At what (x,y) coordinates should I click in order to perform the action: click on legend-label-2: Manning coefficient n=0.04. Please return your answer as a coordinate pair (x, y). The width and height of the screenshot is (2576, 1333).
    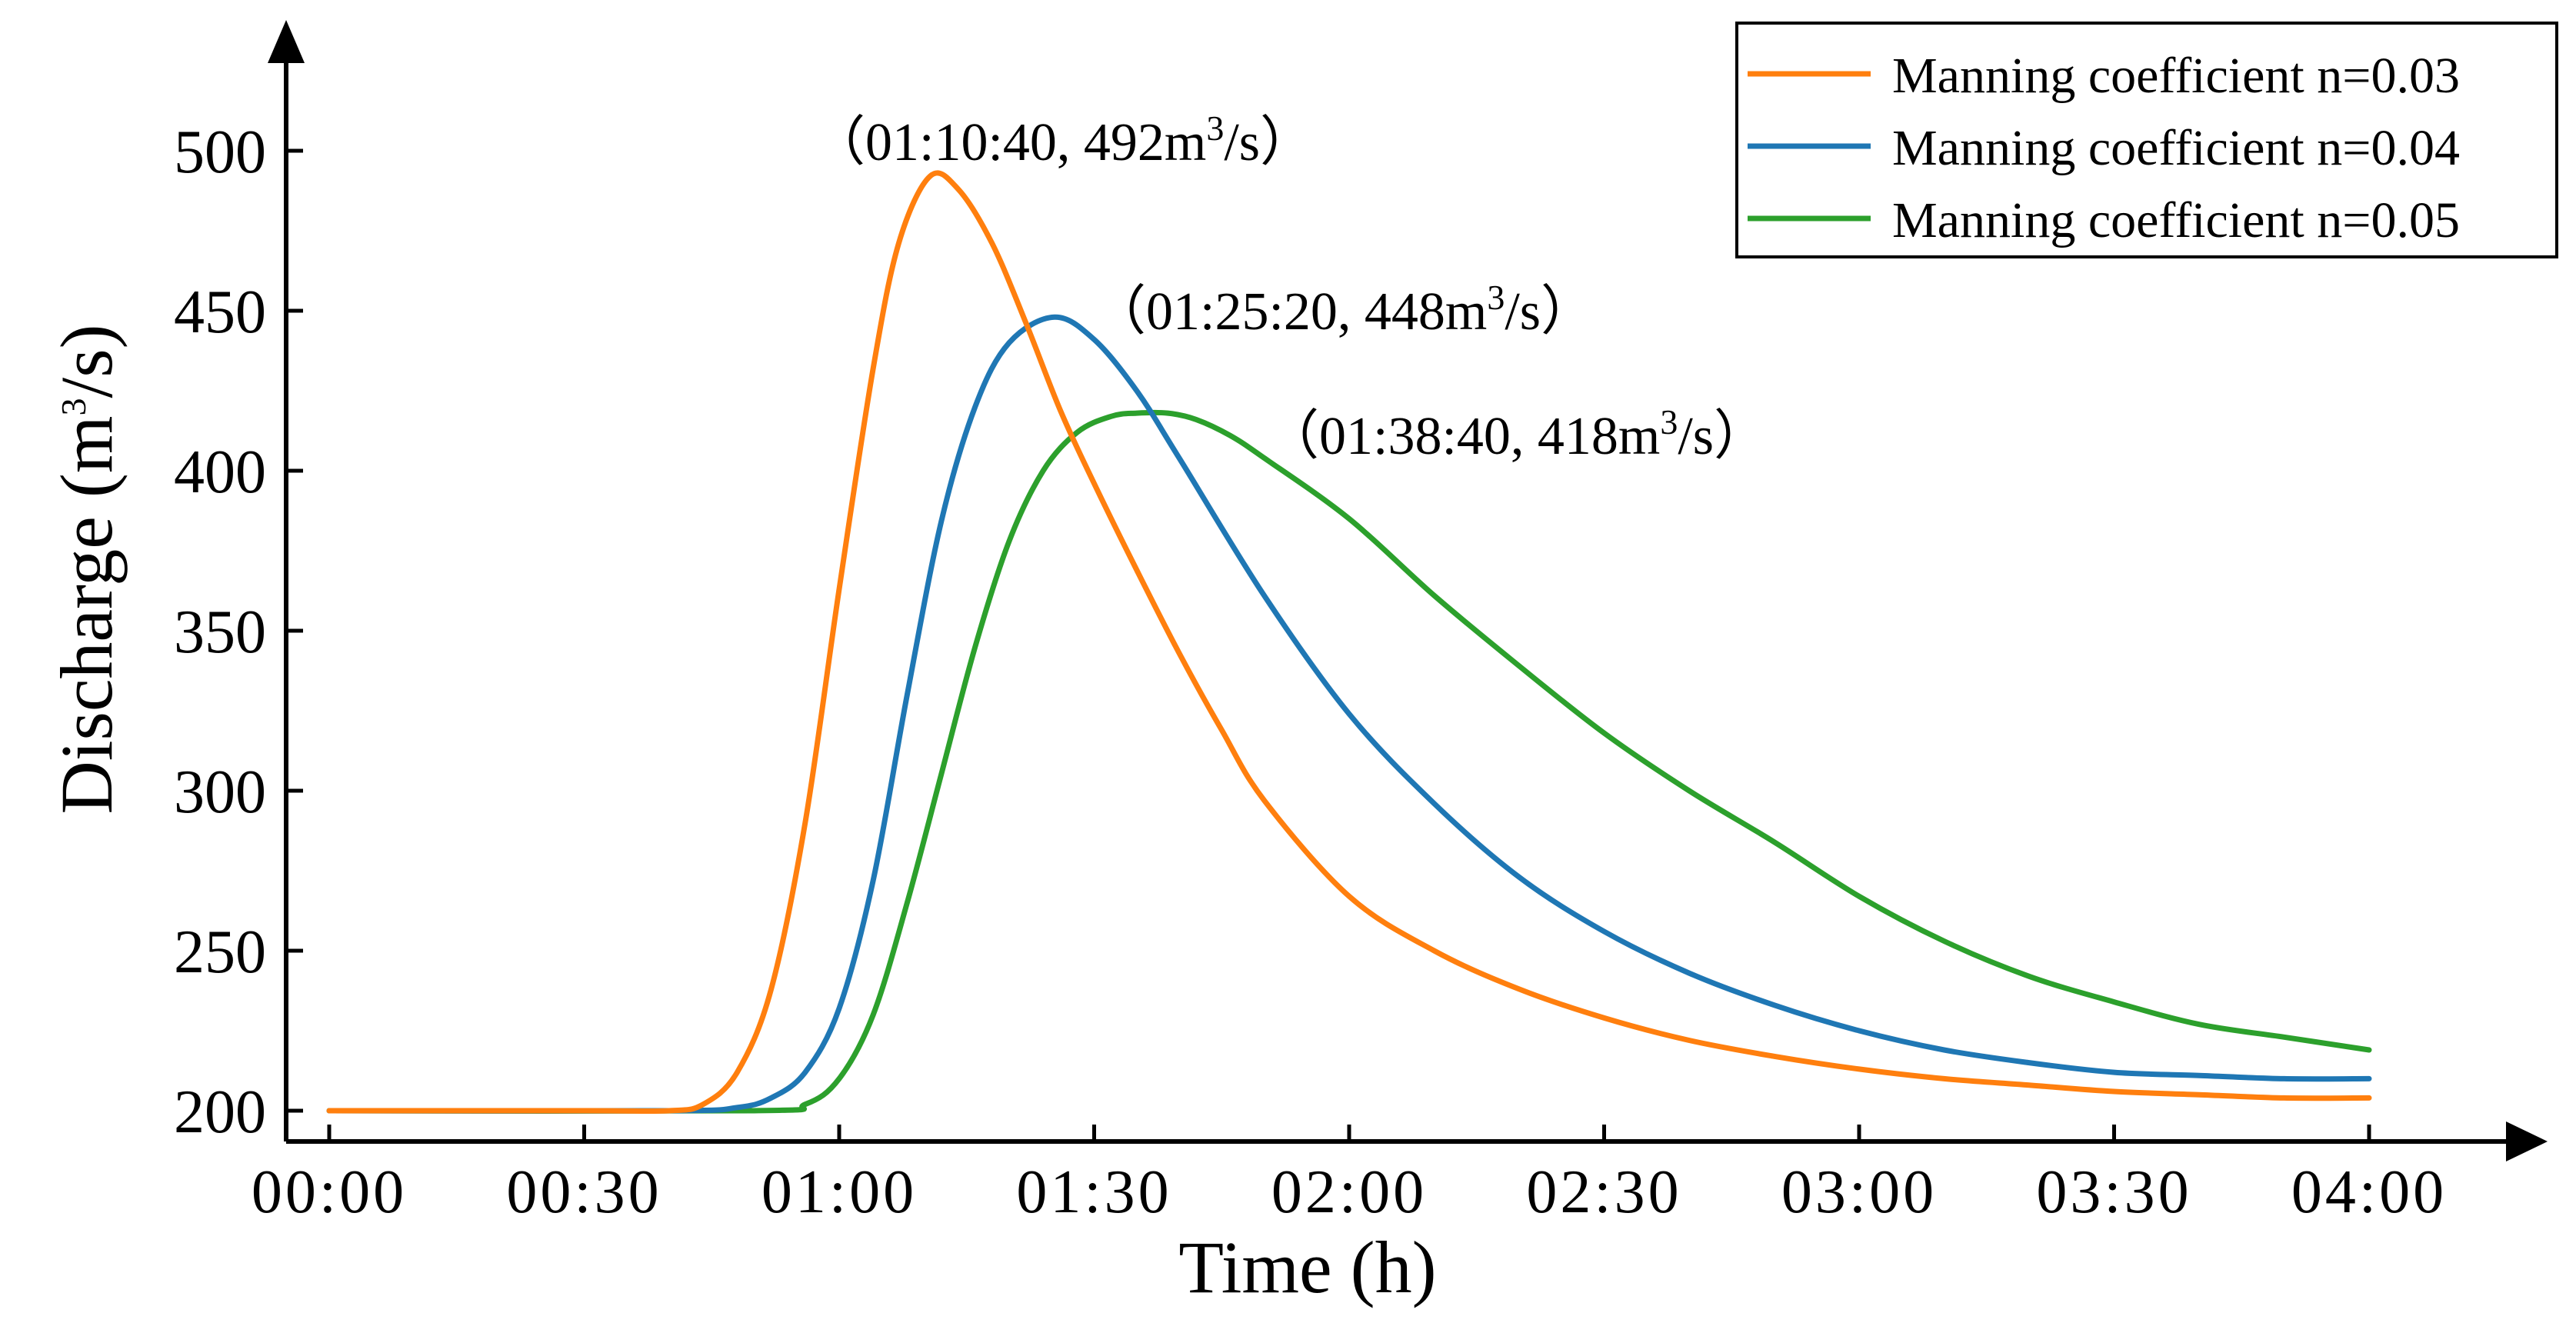
    Looking at the image, I should click on (2176, 148).